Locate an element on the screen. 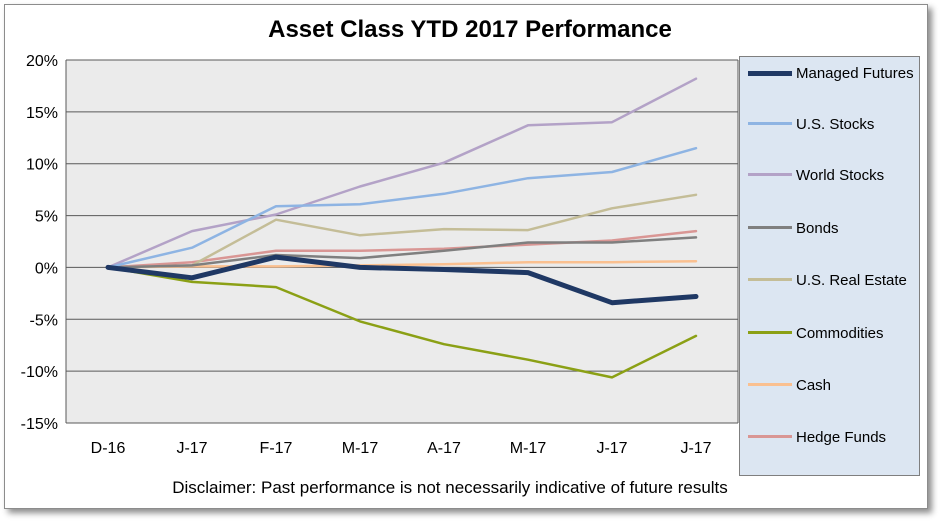  y-tick-label: 0% is located at coordinates (46, 268).